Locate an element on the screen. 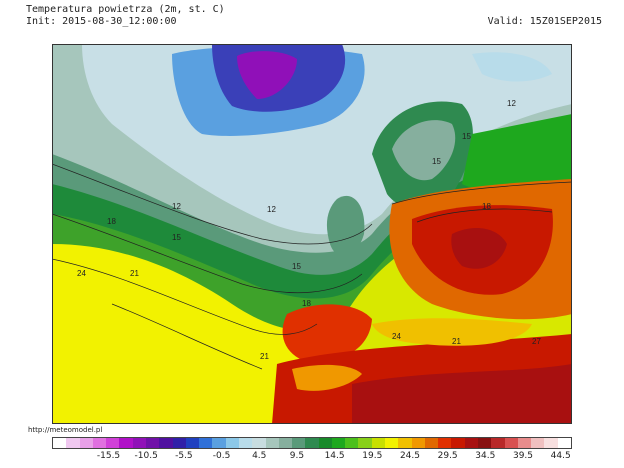 The height and width of the screenshot is (468, 624). scale-tick-label: -15.5 is located at coordinates (108, 456).